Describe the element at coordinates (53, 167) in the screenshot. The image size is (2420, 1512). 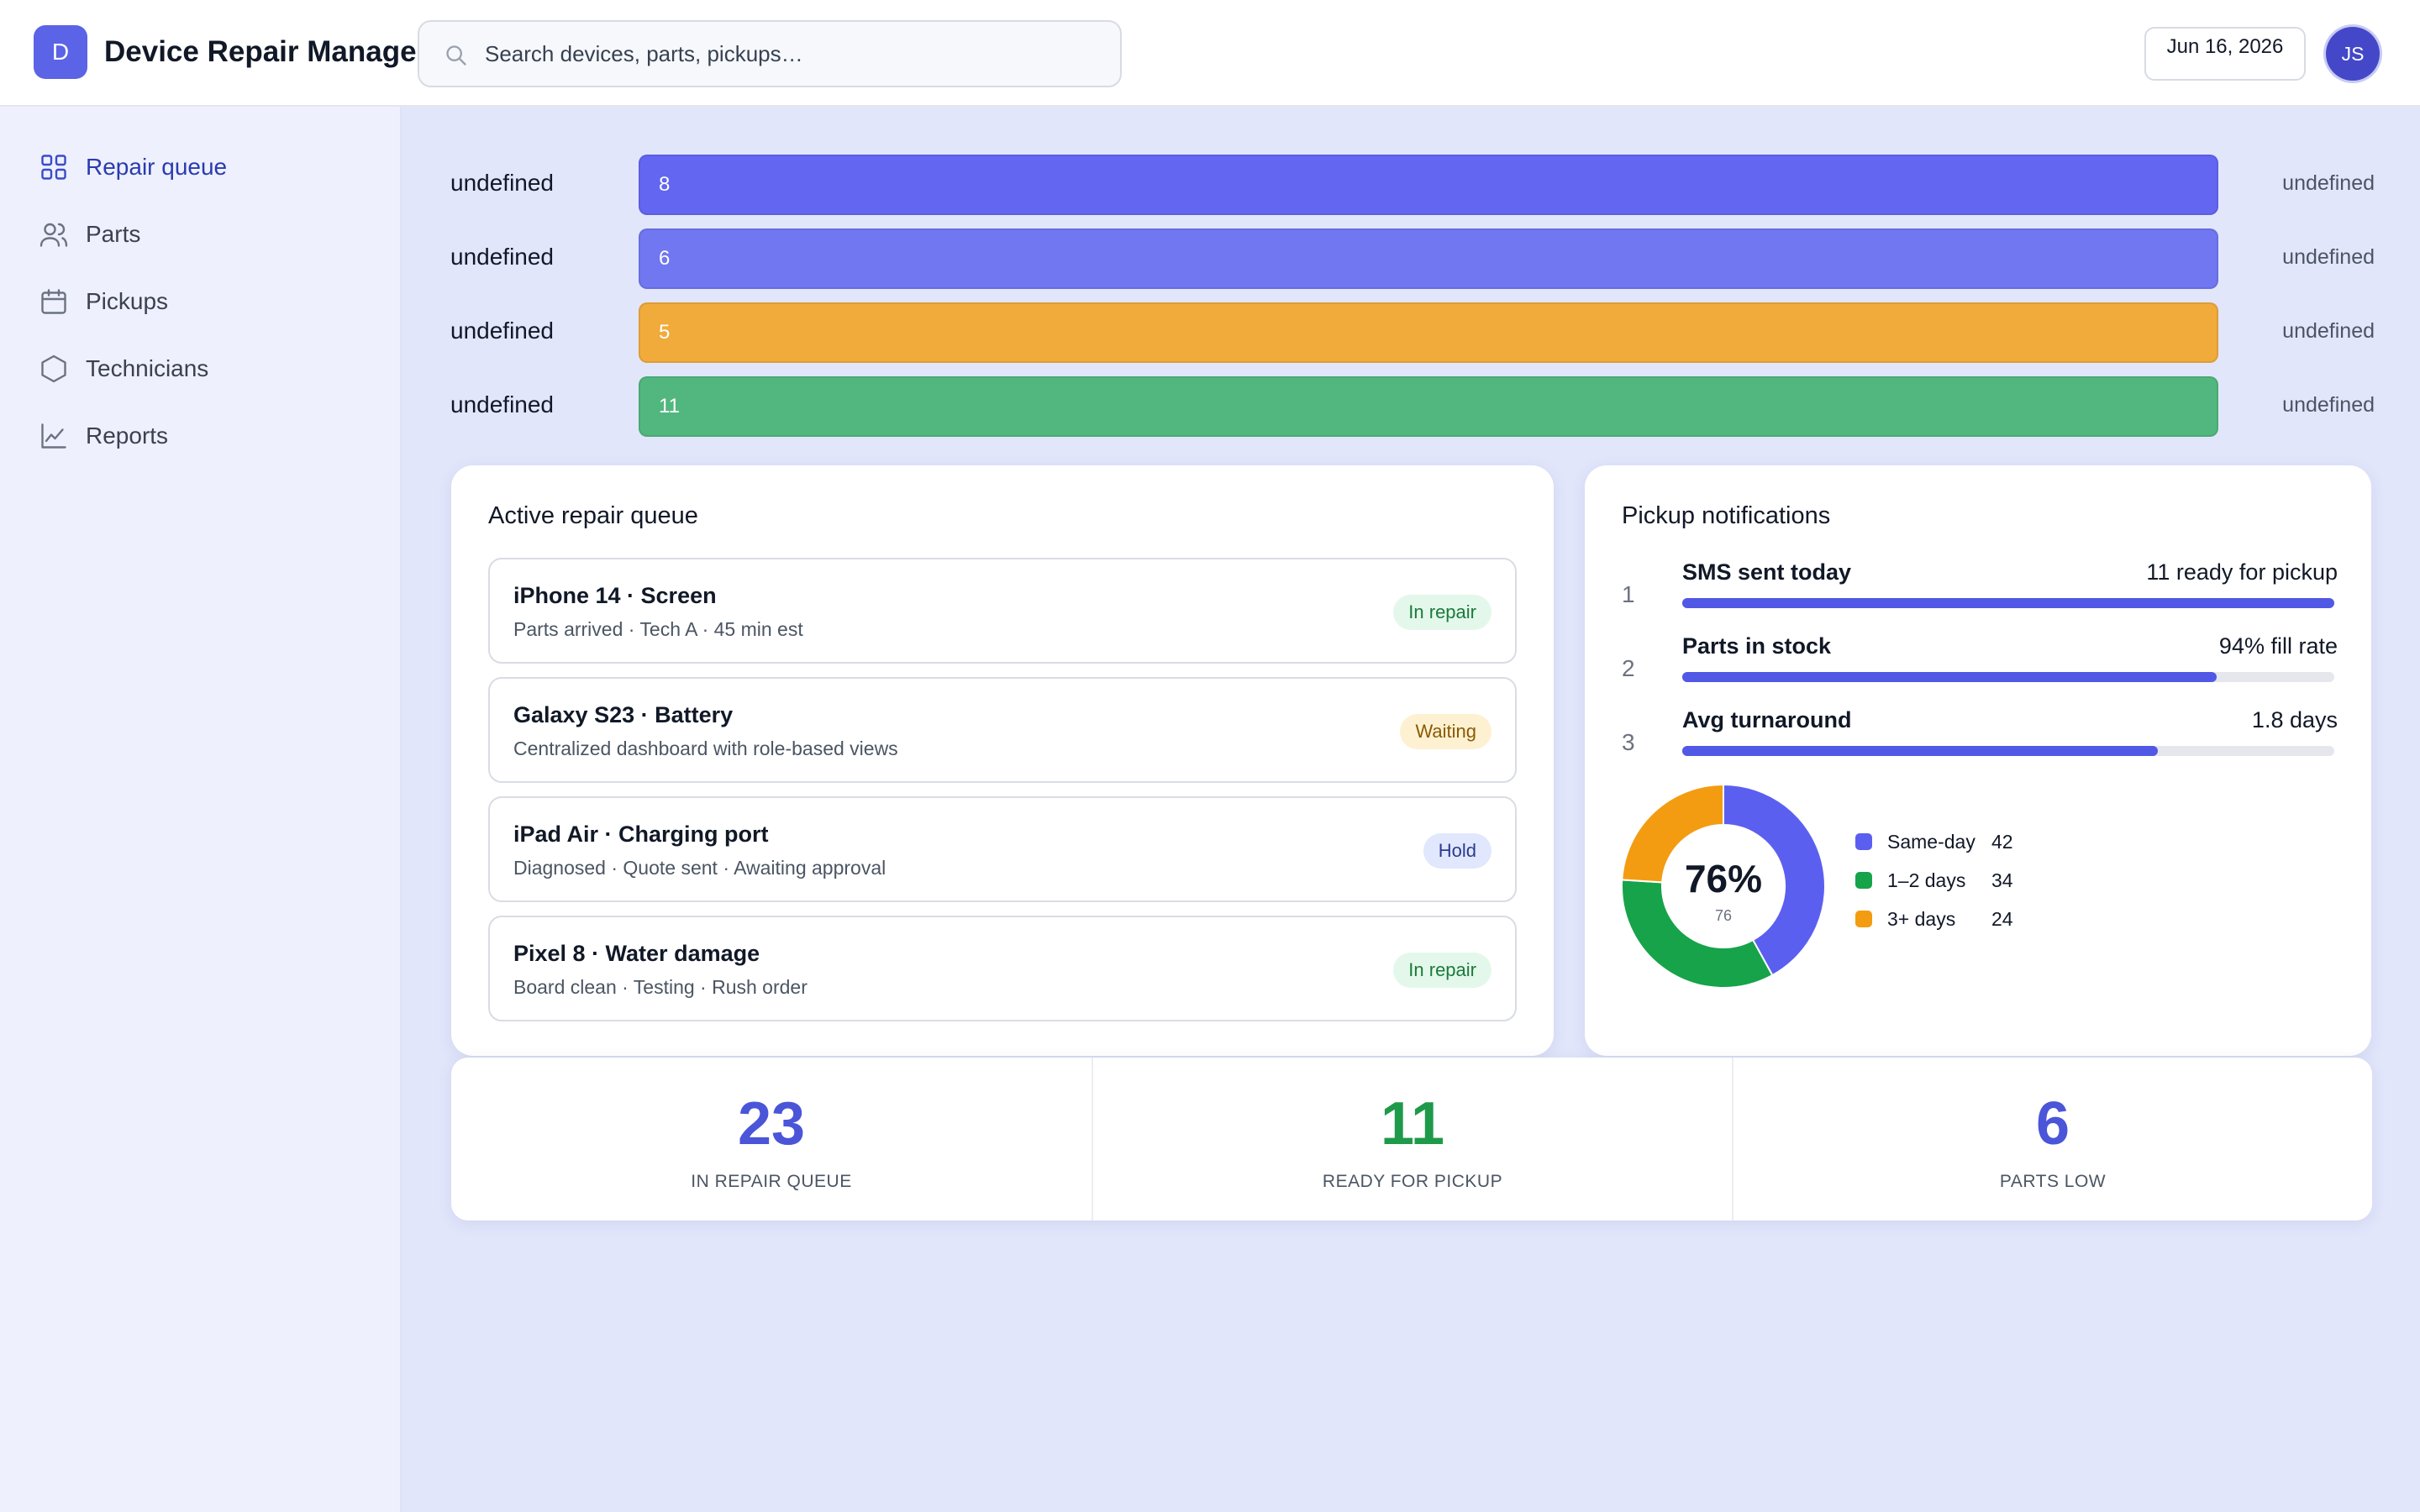
I see `grid-icon` at that location.